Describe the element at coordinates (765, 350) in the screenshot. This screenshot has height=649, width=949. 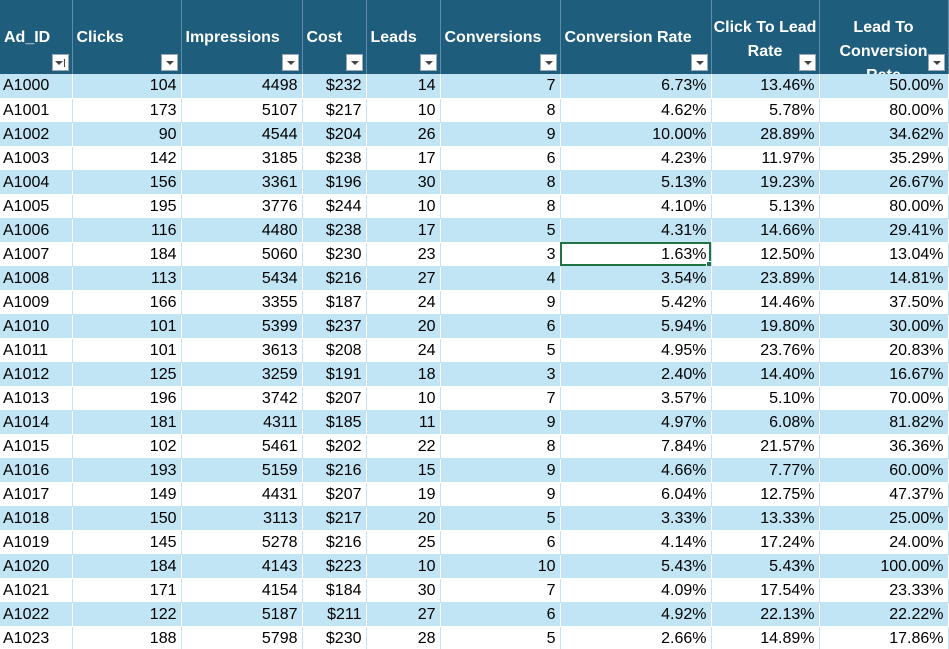
I see `table-cell: 23.76%` at that location.